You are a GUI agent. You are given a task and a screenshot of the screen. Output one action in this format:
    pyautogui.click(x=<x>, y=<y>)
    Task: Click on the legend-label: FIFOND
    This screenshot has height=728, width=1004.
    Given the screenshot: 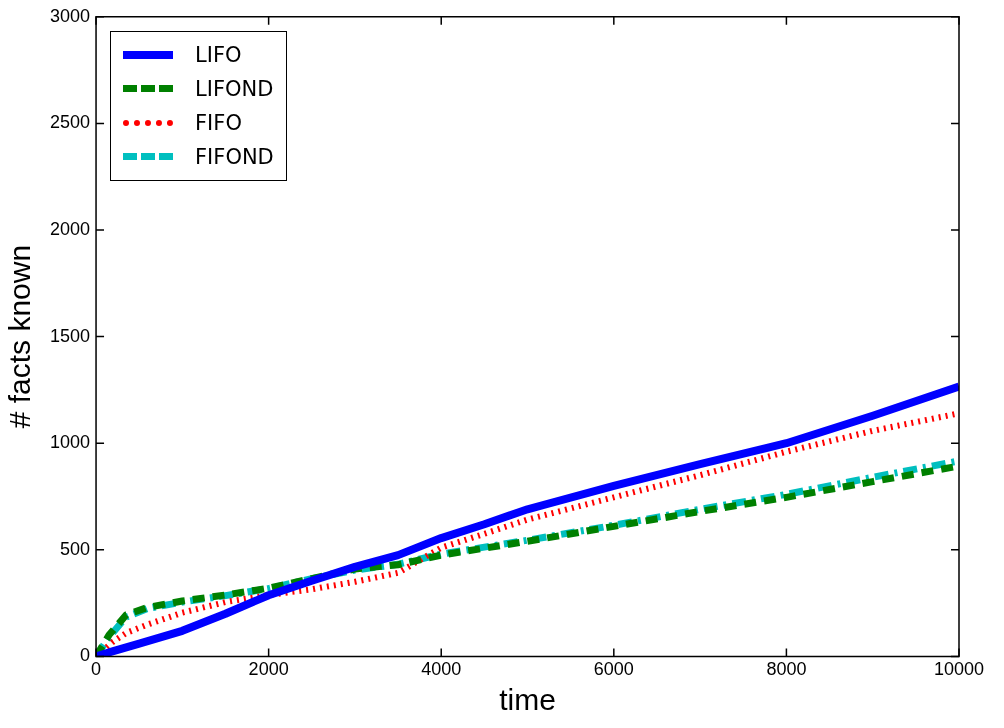 What is the action you would take?
    pyautogui.click(x=234, y=156)
    